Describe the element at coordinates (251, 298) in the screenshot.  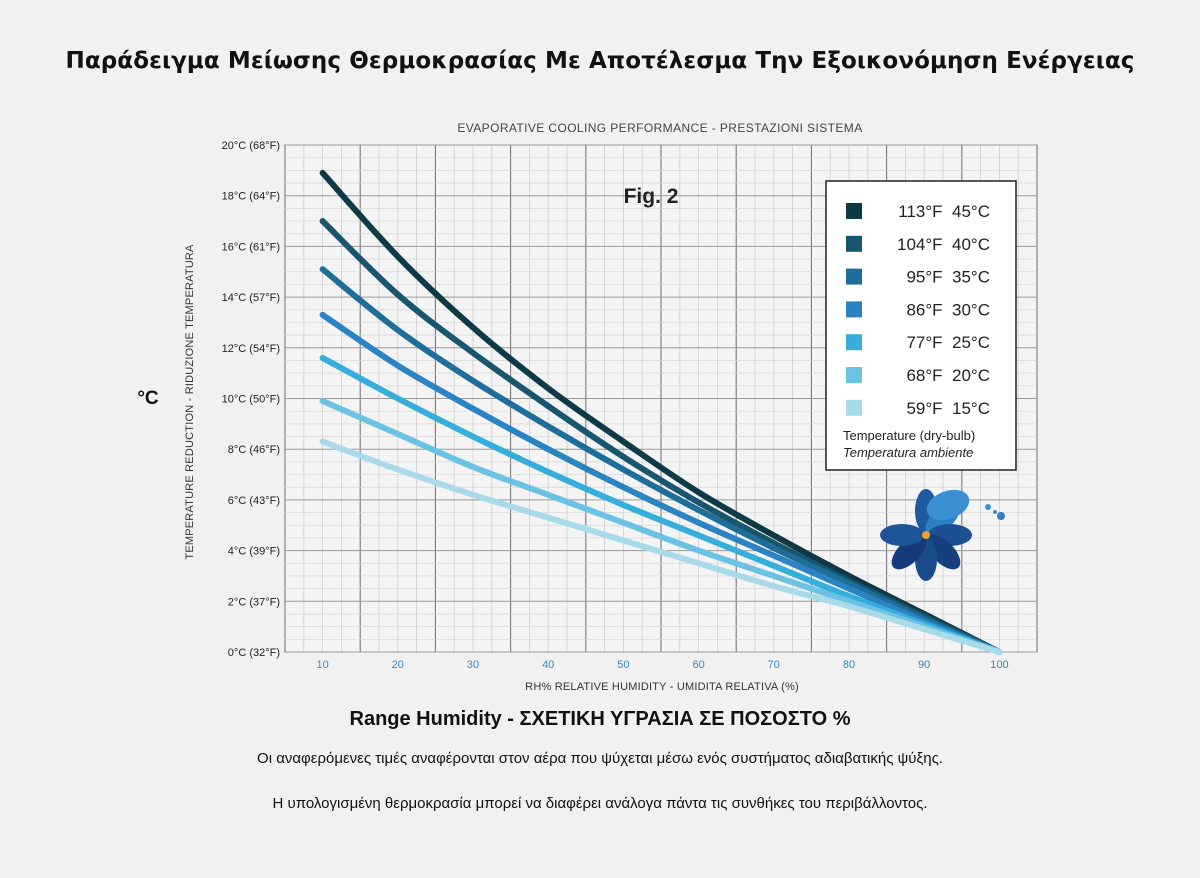
I see `y-tick-label: 14°C (57°F)` at that location.